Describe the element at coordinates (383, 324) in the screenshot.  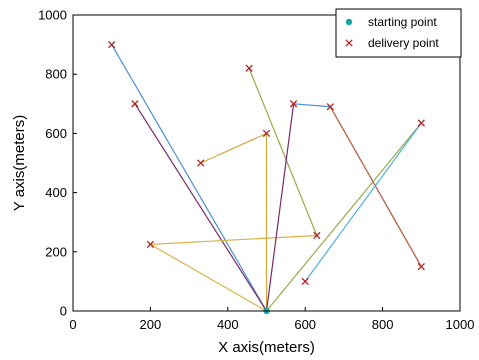
I see `x-tick-label: 800` at that location.